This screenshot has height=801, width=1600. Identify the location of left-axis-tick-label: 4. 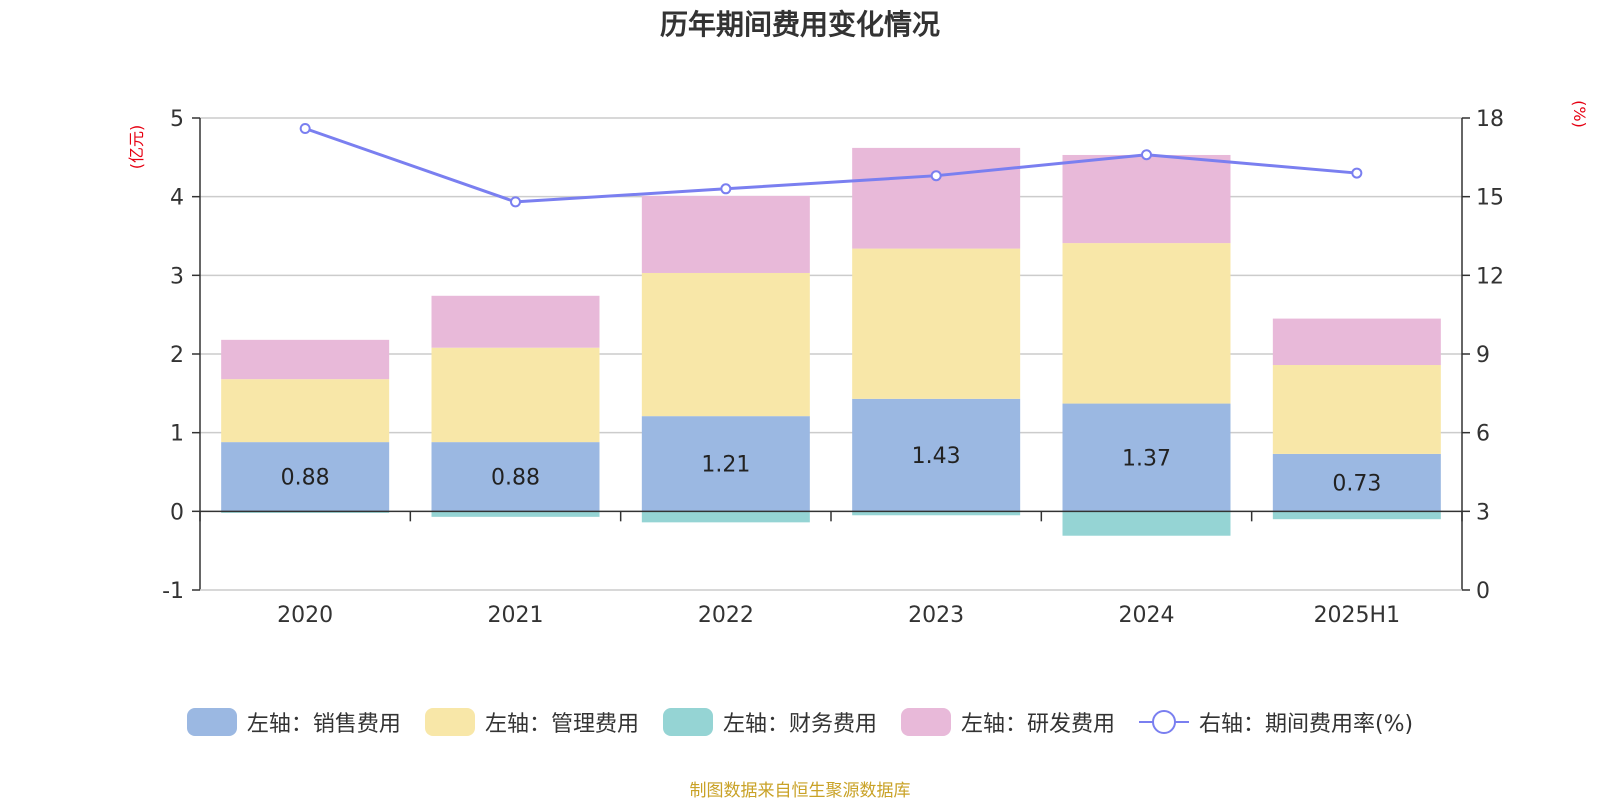
(177, 198).